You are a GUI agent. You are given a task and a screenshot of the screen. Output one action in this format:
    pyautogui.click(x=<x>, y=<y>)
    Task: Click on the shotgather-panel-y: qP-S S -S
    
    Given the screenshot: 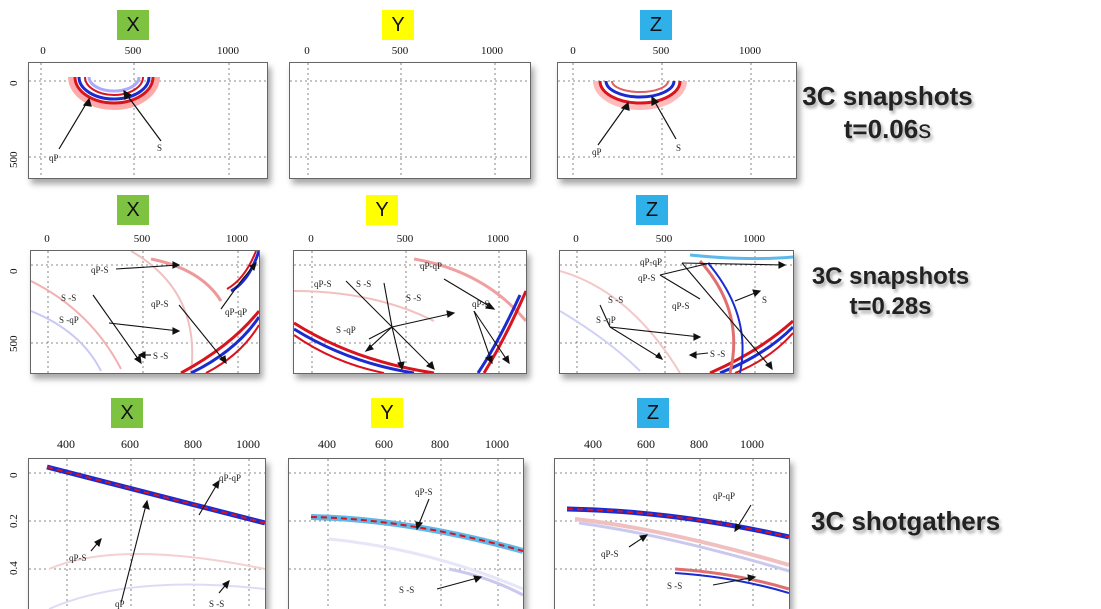 What is the action you would take?
    pyautogui.click(x=406, y=533)
    